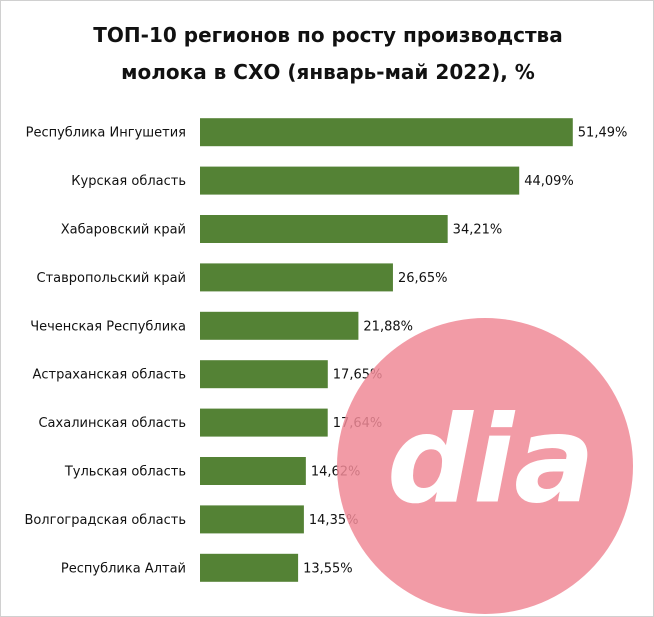 This screenshot has height=617, width=654. I want to click on y-tick-label: Сахалинская область, so click(112, 423).